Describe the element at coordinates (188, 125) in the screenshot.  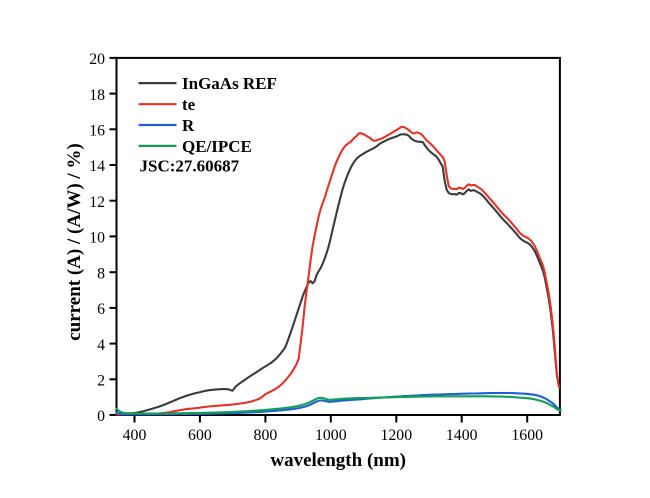
I see `svg-text: R` at that location.